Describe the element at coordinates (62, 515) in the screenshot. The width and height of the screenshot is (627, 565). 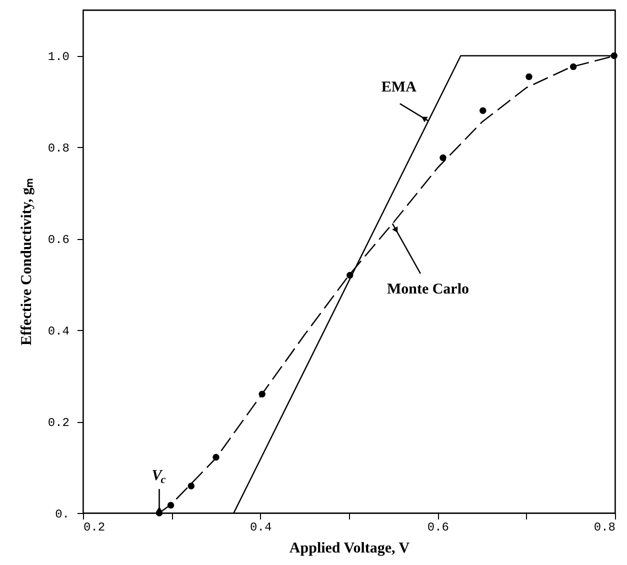
I see `y-tick-label: 0.` at that location.